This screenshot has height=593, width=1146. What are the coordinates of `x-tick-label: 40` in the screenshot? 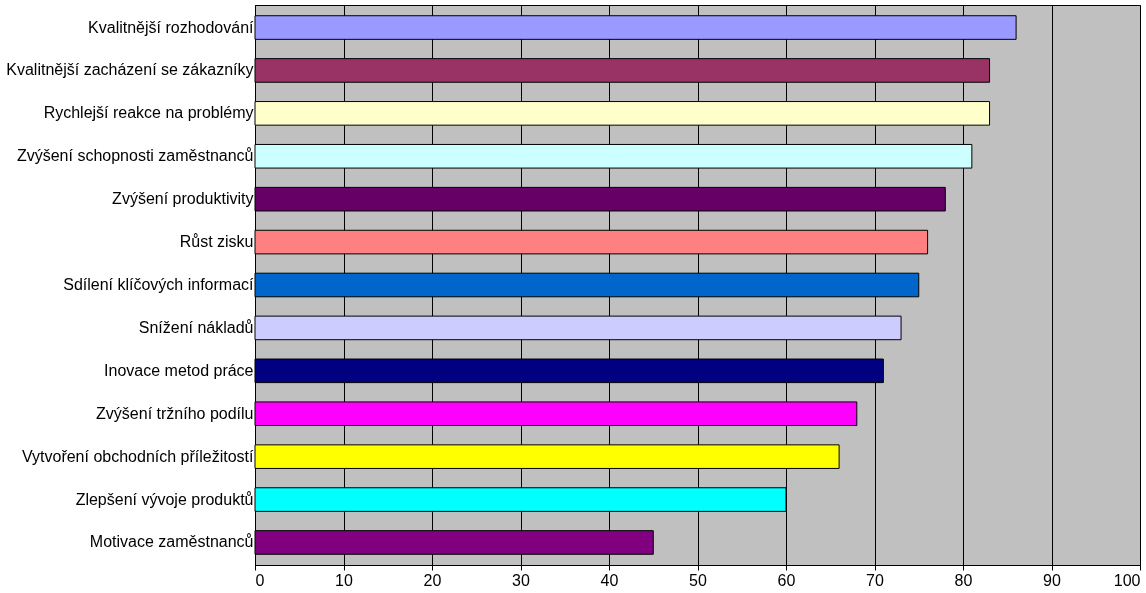 It's located at (609, 580).